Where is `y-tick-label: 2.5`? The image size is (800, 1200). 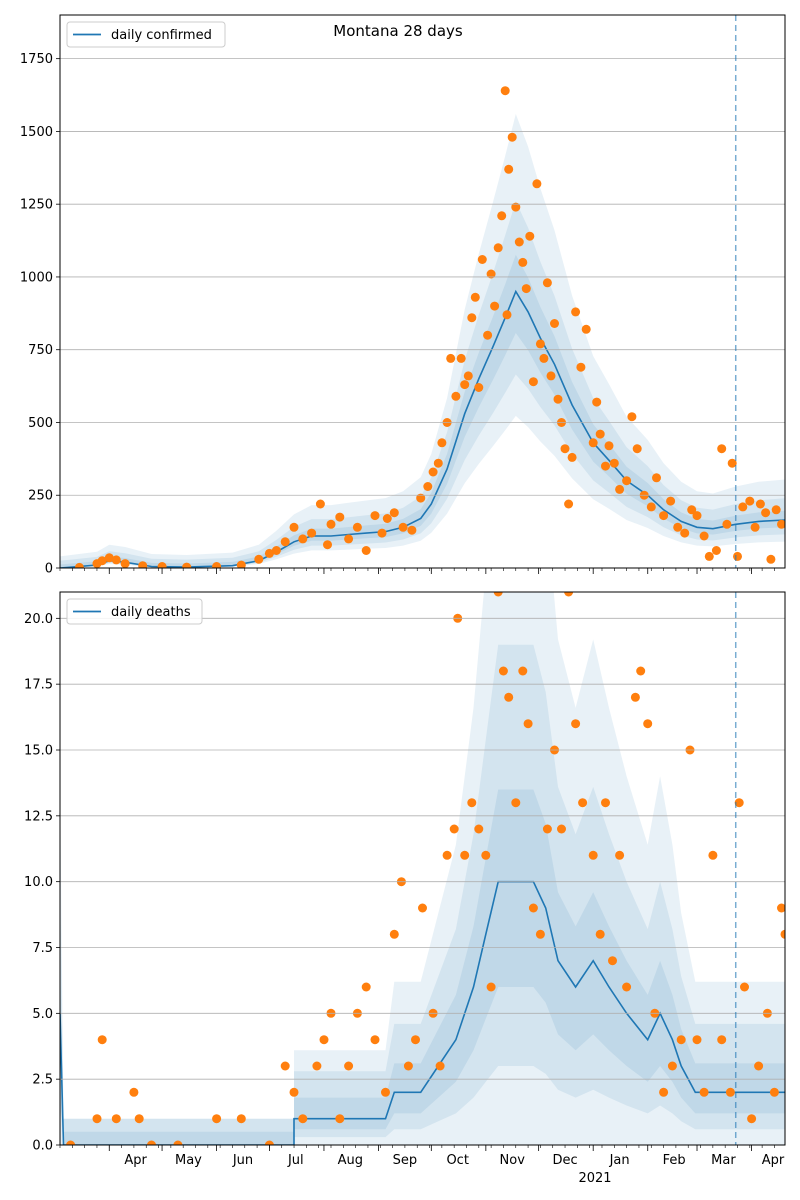
y-tick-label: 2.5 is located at coordinates (42, 1080).